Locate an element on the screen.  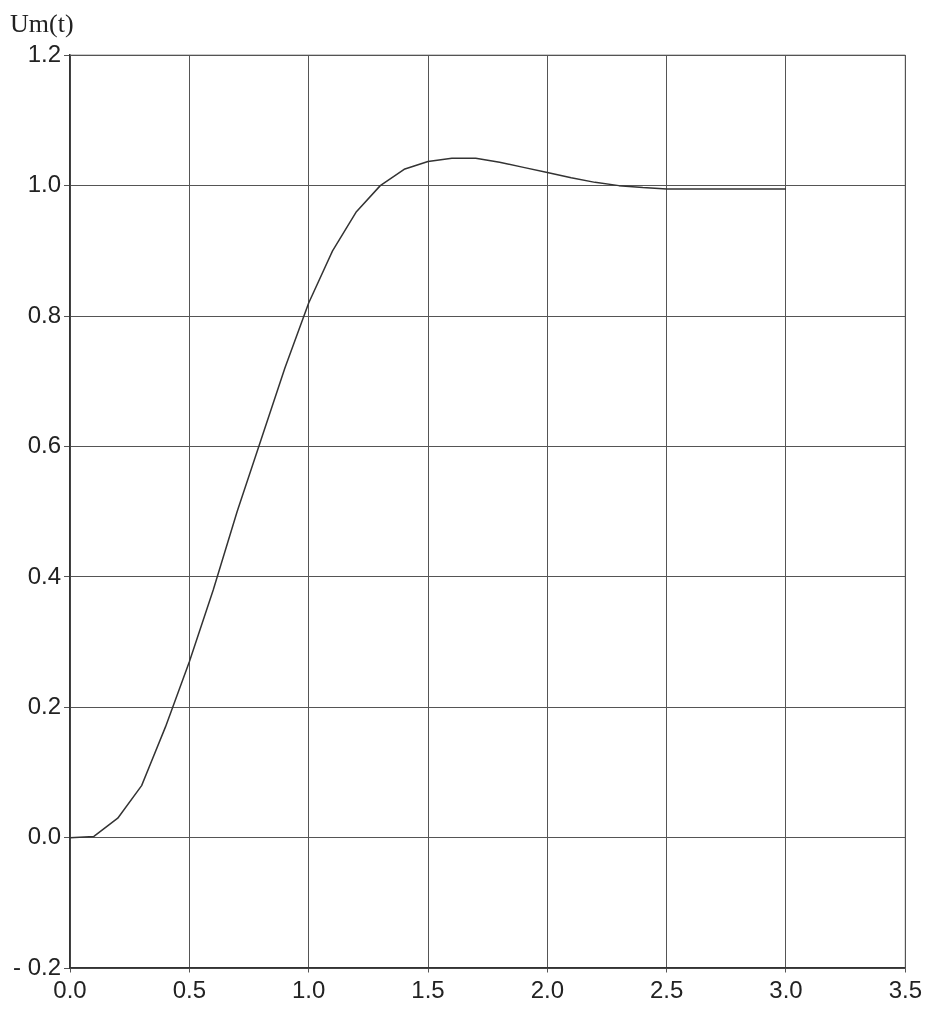
y-tick-label: 0.4 is located at coordinates (44, 575).